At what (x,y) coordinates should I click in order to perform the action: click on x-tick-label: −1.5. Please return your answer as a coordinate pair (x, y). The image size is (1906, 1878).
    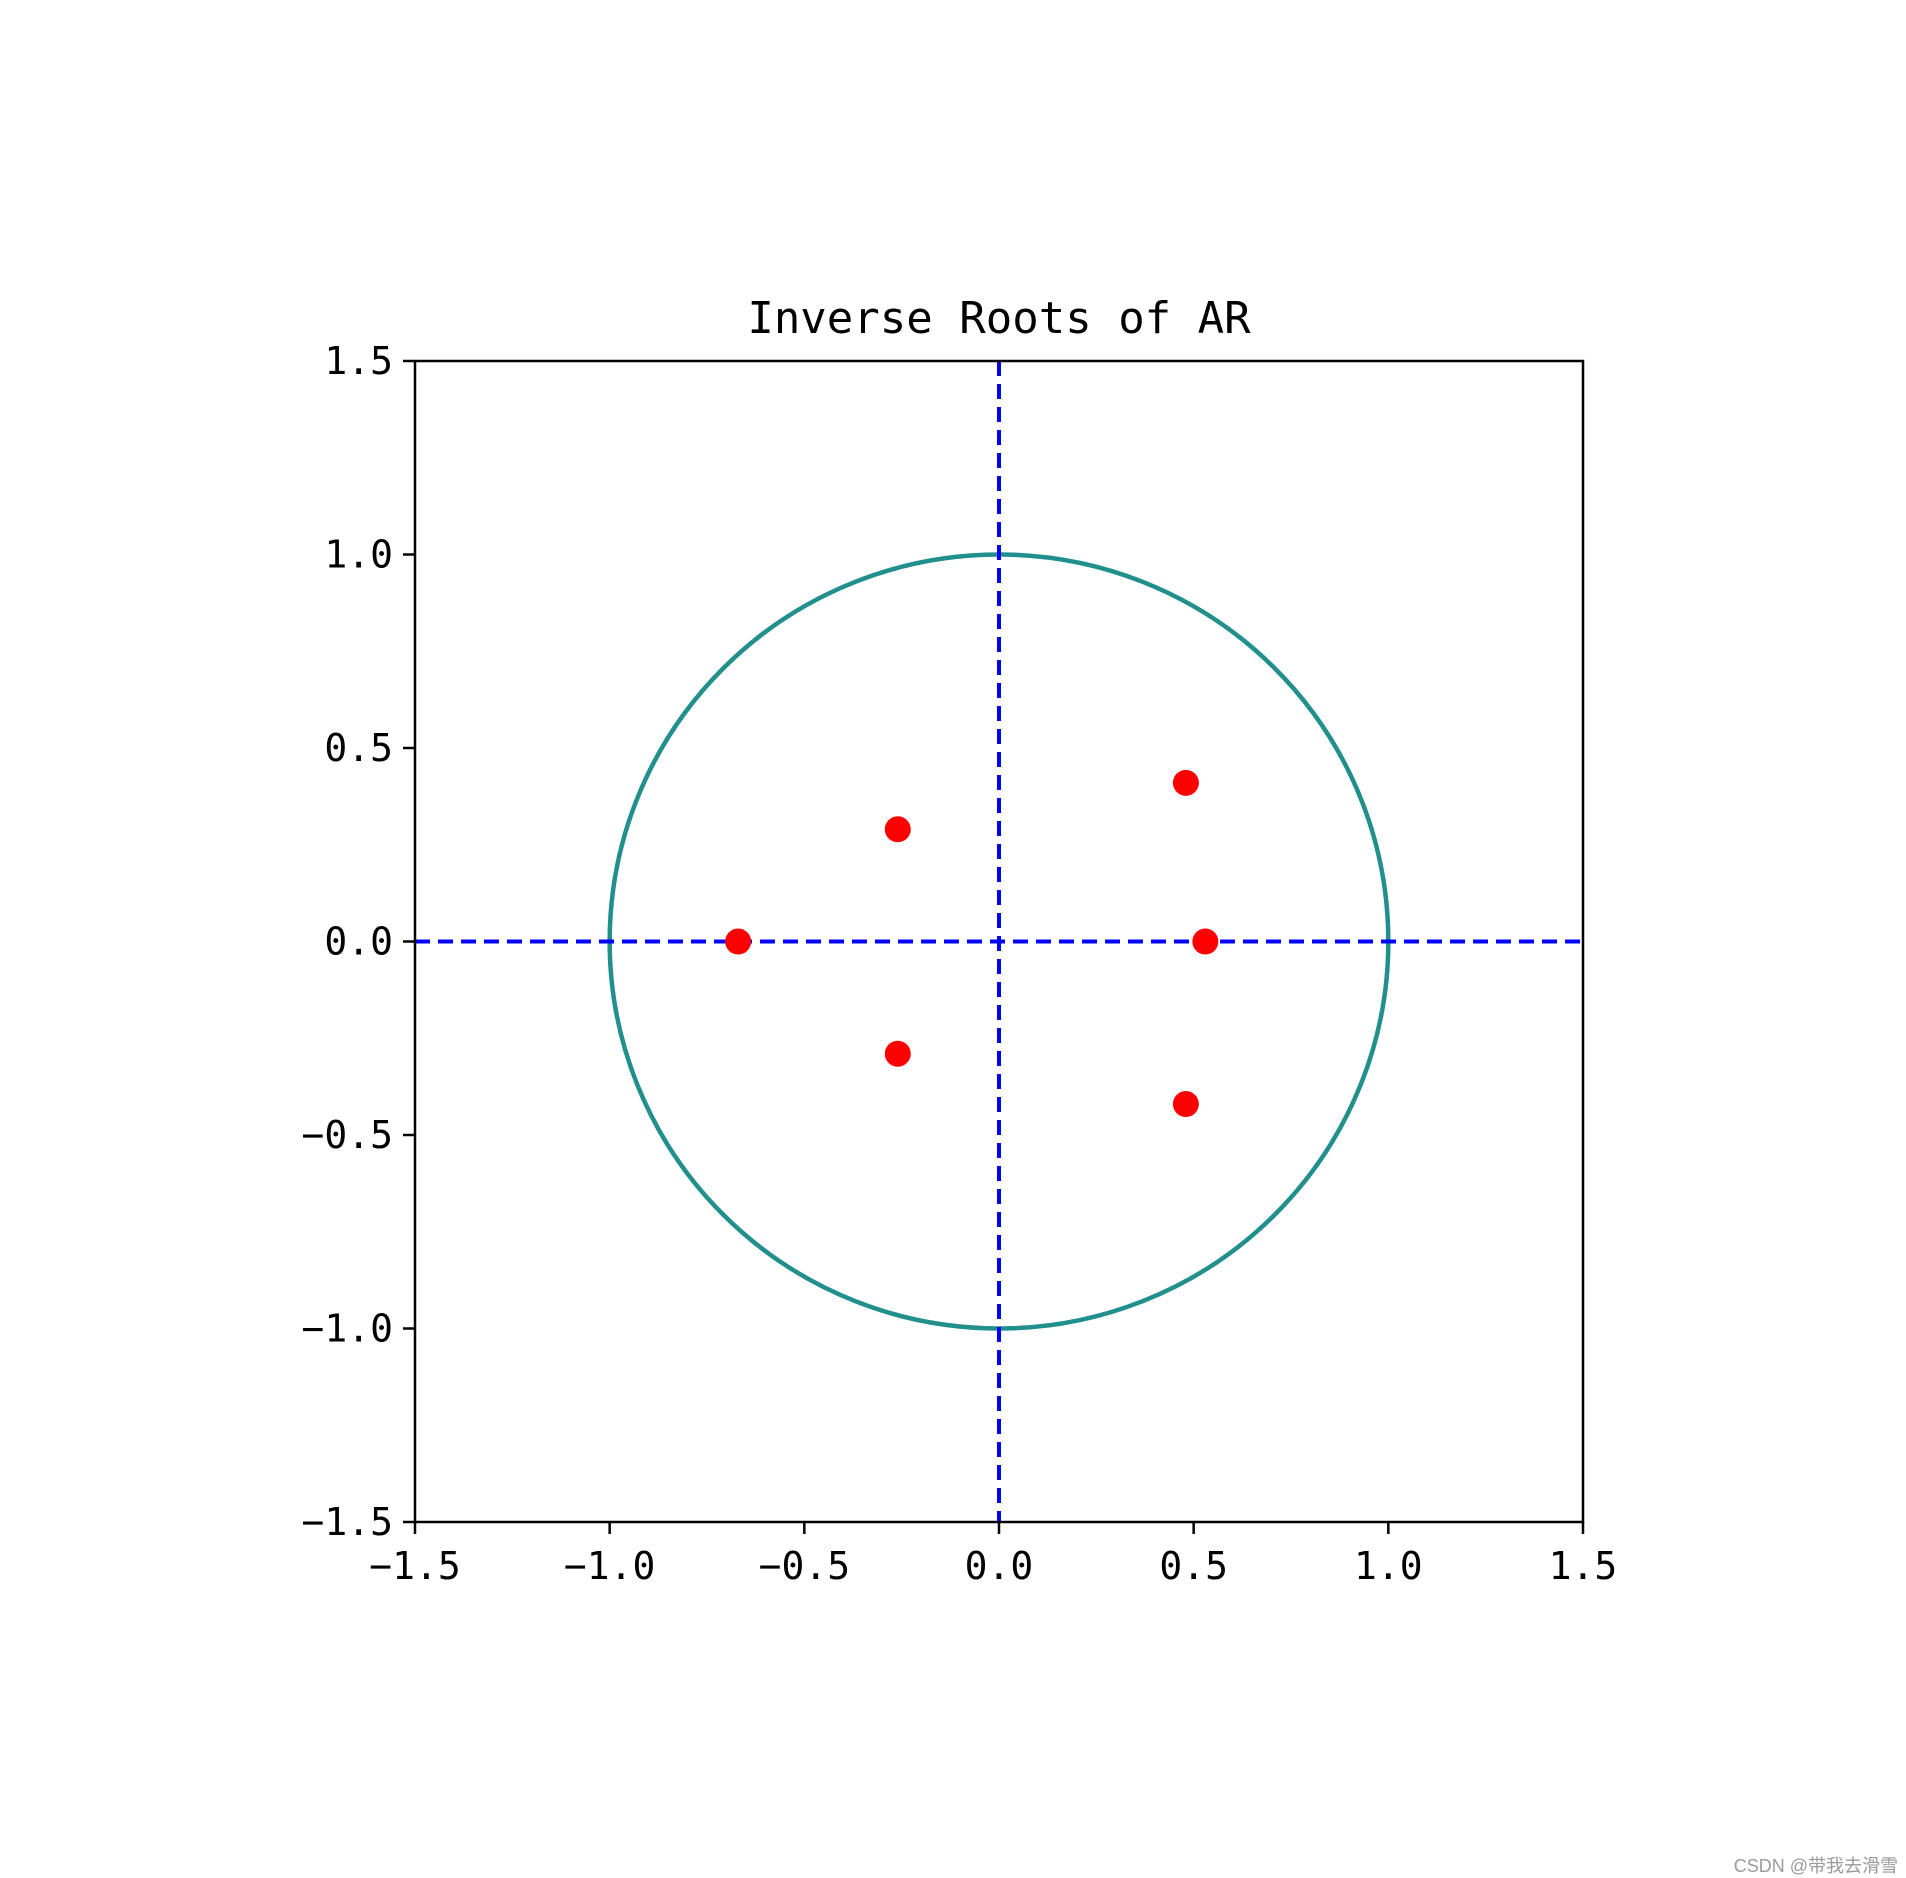
    Looking at the image, I should click on (415, 1566).